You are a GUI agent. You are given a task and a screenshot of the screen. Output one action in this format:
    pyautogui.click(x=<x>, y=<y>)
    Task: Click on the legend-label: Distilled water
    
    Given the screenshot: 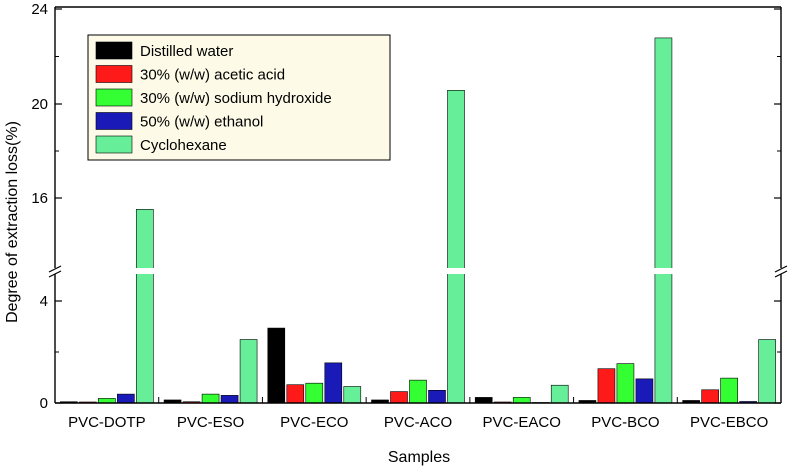 What is the action you would take?
    pyautogui.click(x=186, y=51)
    